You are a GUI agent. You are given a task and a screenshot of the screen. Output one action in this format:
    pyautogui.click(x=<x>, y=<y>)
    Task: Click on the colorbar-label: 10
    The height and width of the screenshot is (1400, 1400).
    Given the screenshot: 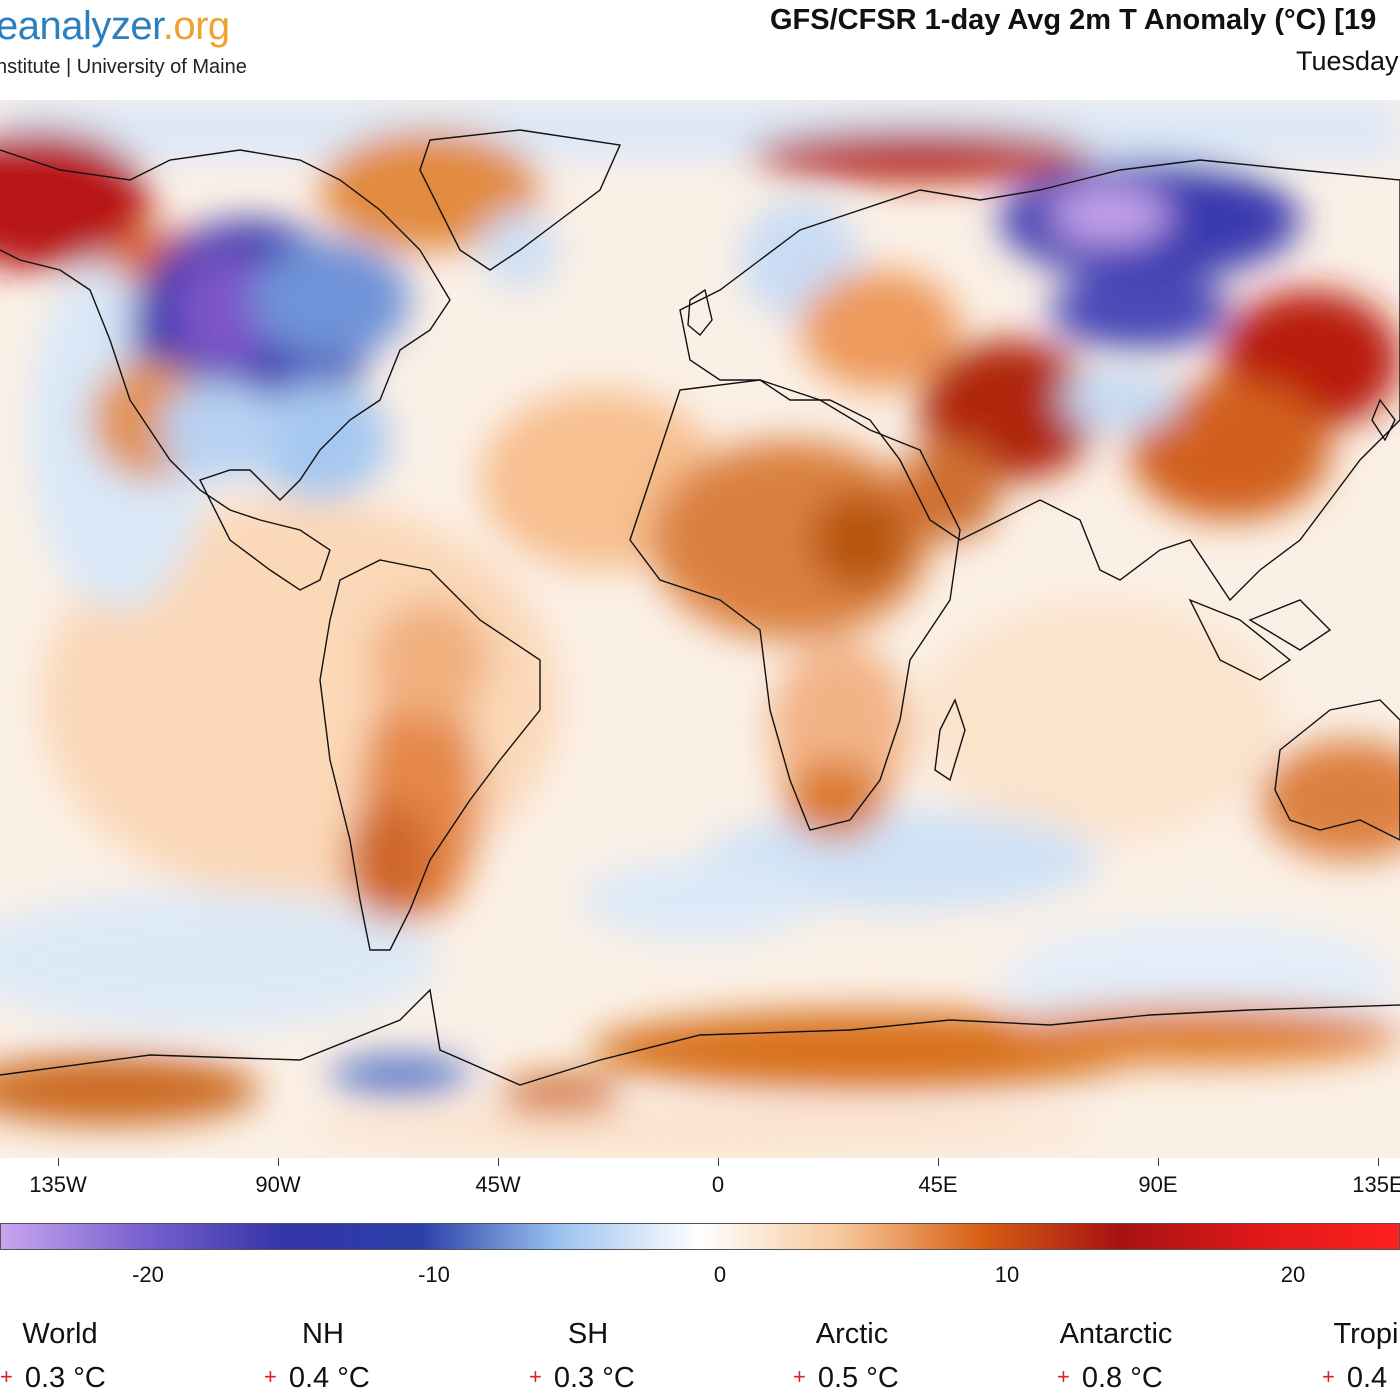 What is the action you would take?
    pyautogui.click(x=1007, y=1274)
    